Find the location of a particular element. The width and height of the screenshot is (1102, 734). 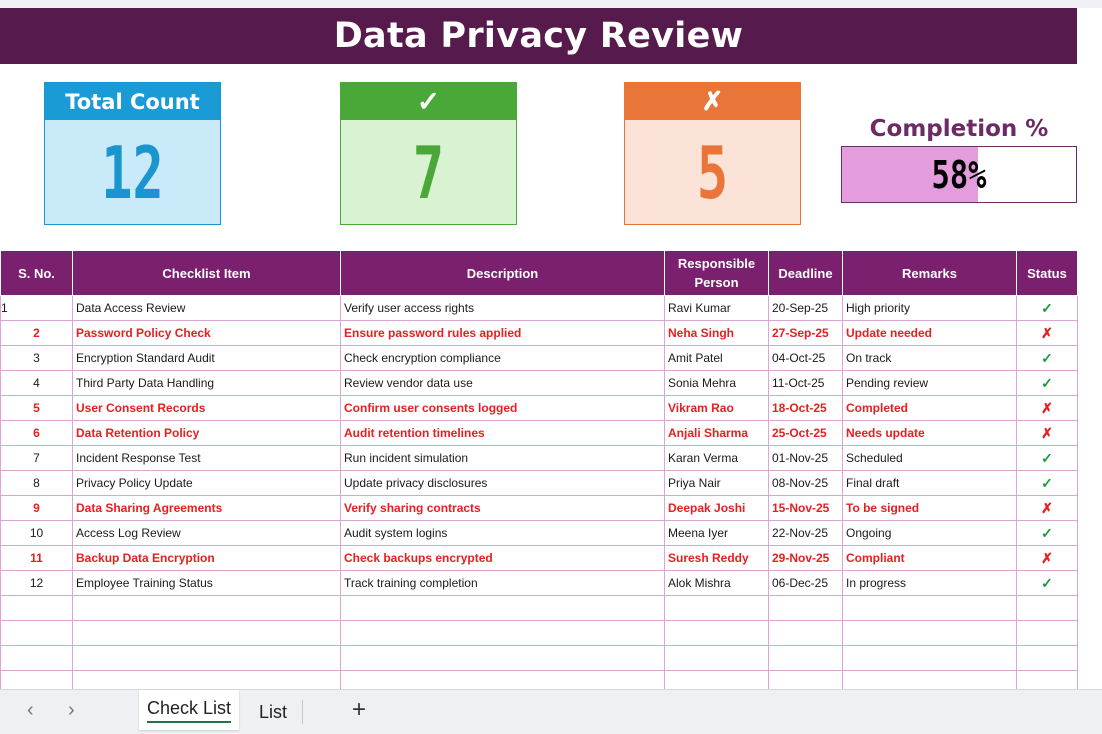

item-cell: Incident Response Test is located at coordinates (206, 458).